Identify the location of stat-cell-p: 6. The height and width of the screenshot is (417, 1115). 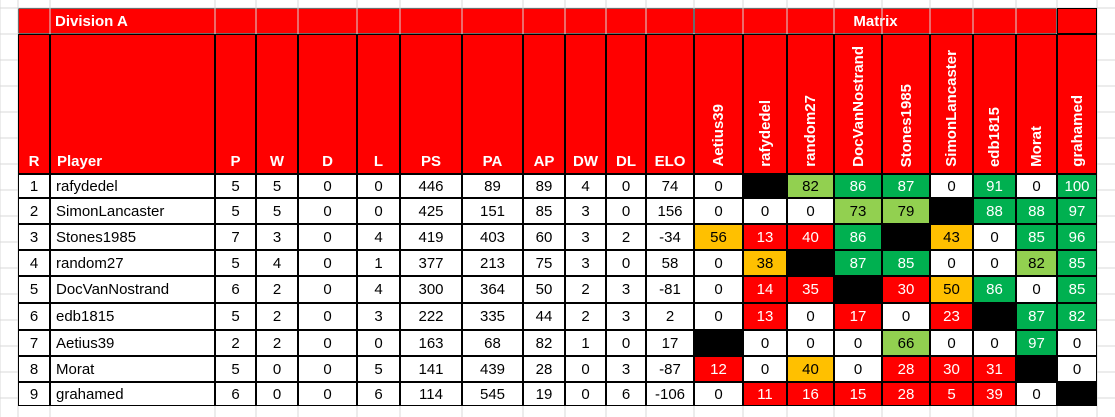
(235, 394).